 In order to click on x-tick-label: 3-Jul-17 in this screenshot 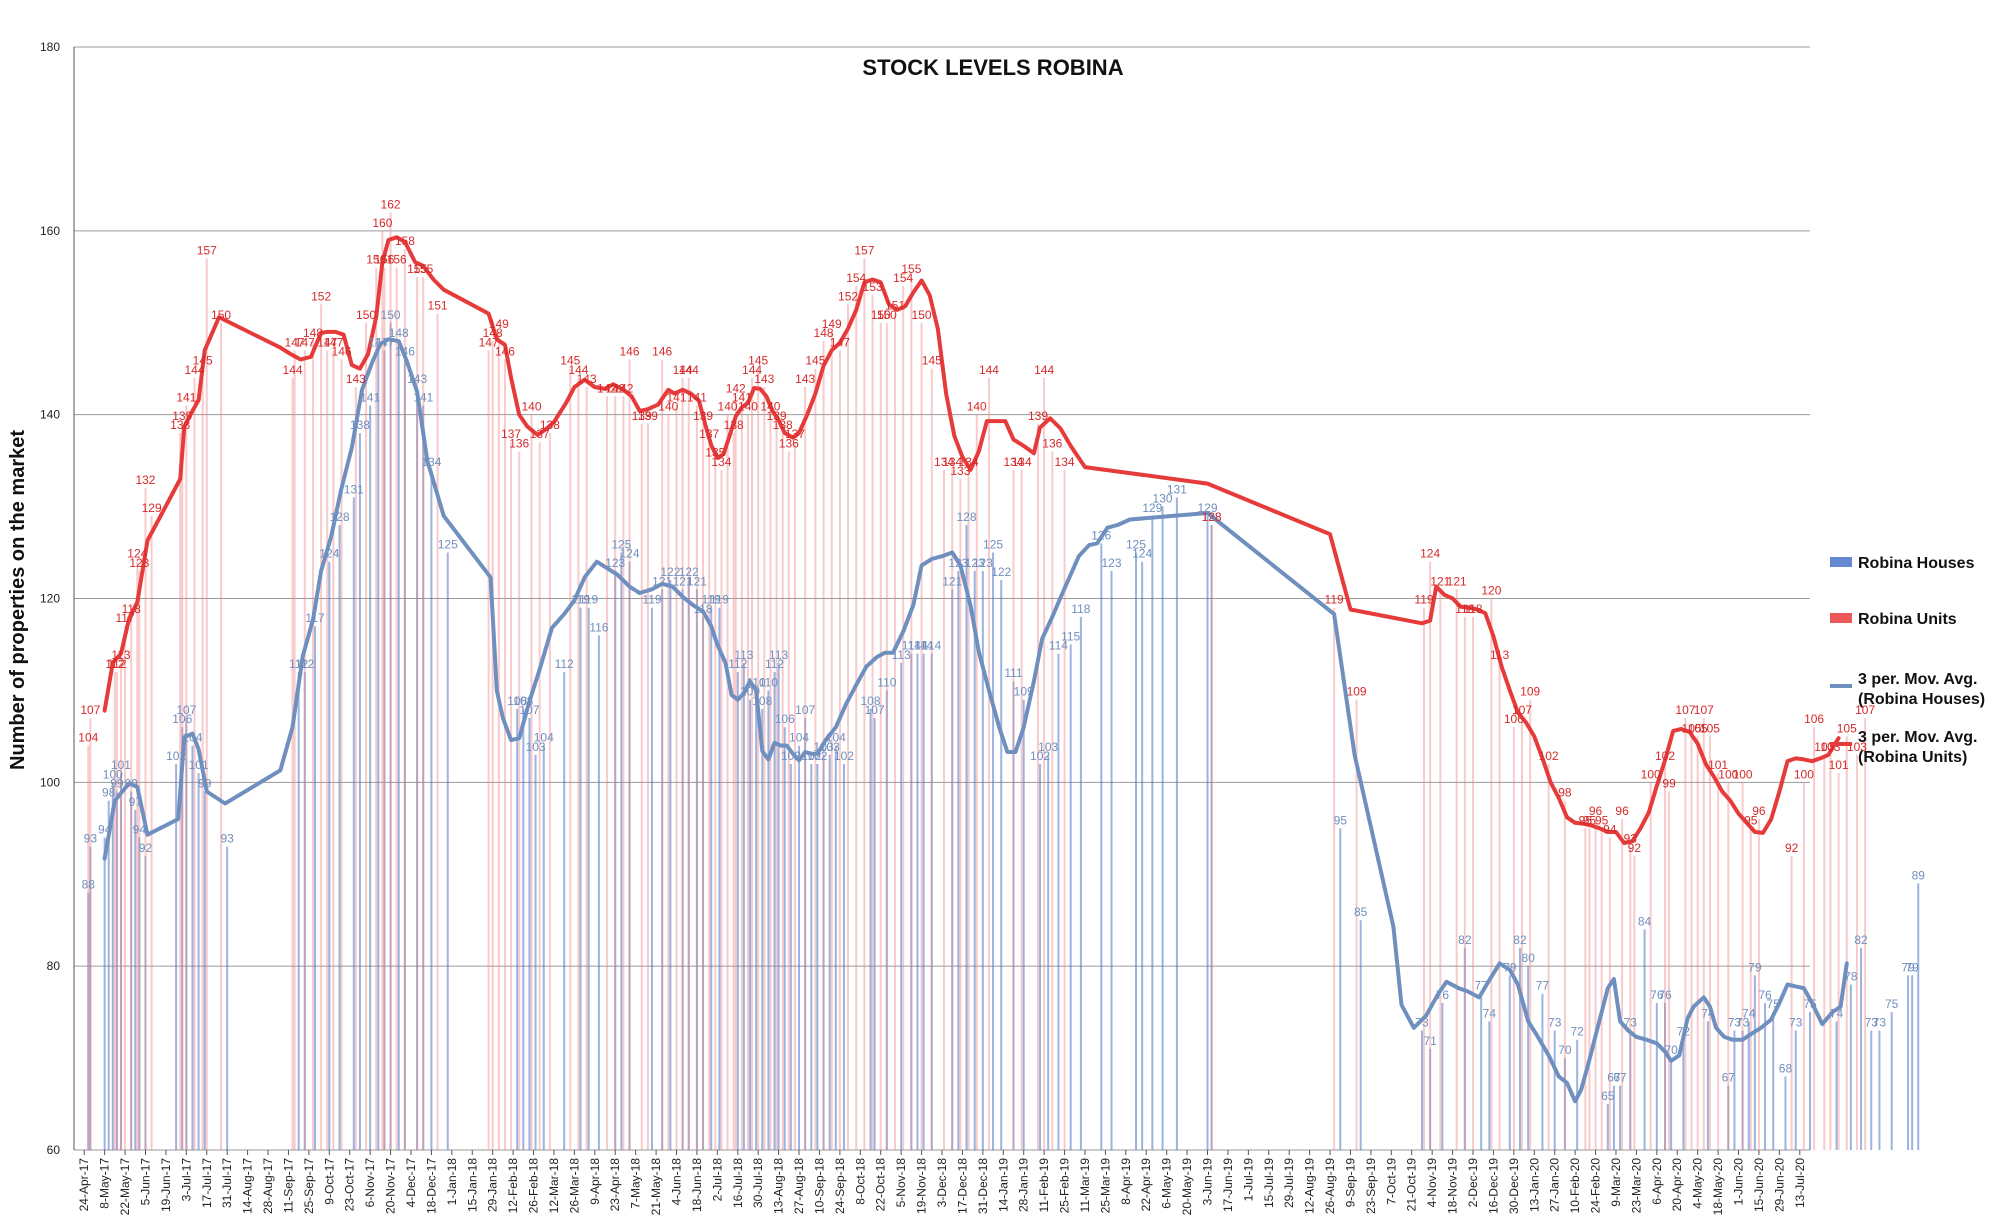, I will do `click(186, 1180)`.